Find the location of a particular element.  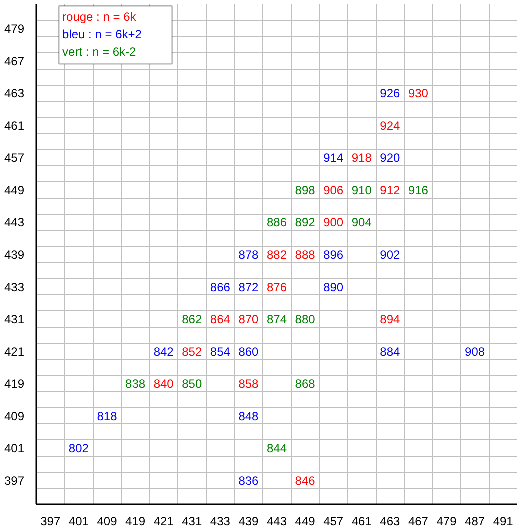

x-tick-label: 461 is located at coordinates (362, 521).